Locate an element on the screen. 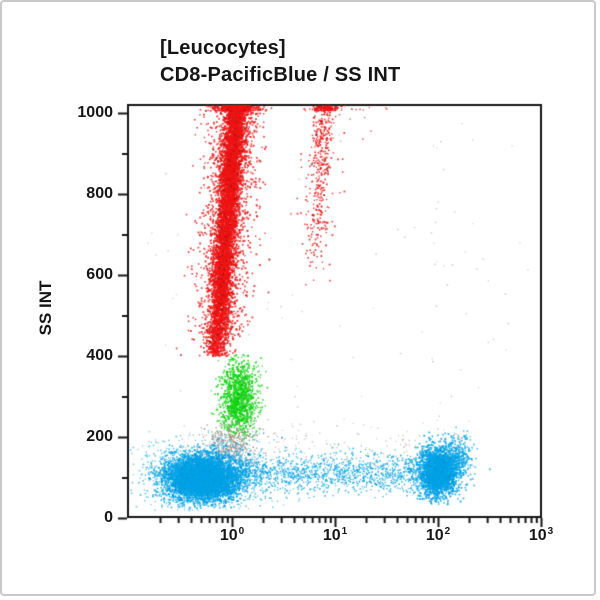 Image resolution: width=600 pixels, height=600 pixels. y-tick-label: 400 is located at coordinates (99, 355).